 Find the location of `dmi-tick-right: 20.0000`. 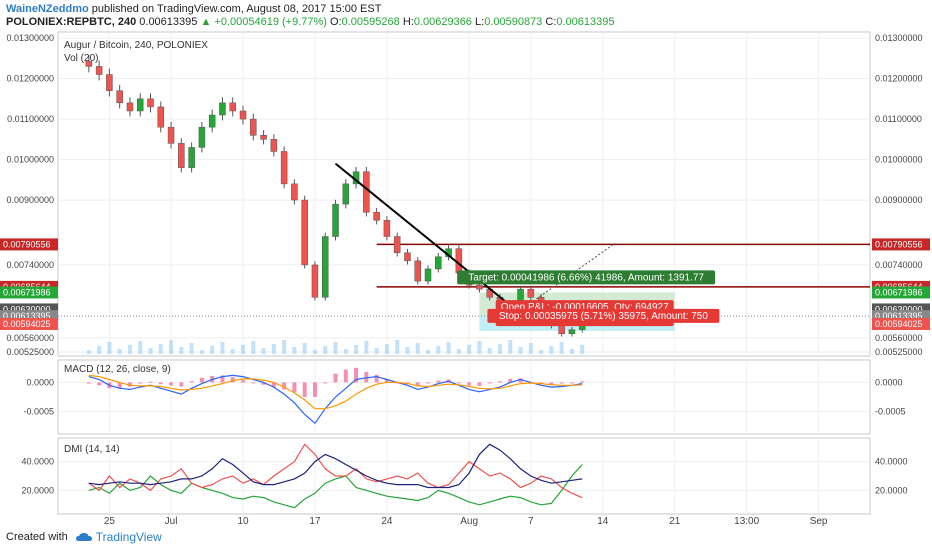

dmi-tick-right: 20.0000 is located at coordinates (891, 490).